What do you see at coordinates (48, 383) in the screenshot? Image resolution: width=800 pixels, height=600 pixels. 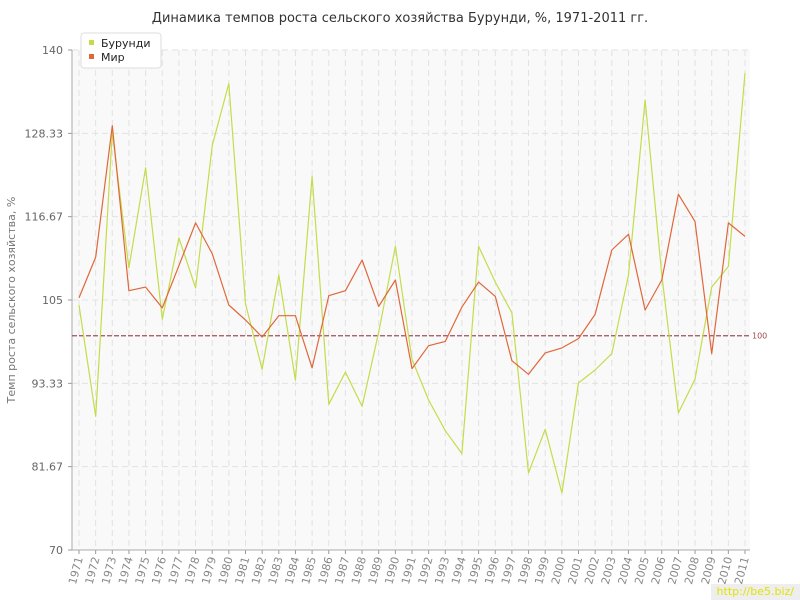 I see `y-tick-label: 93.33` at bounding box center [48, 383].